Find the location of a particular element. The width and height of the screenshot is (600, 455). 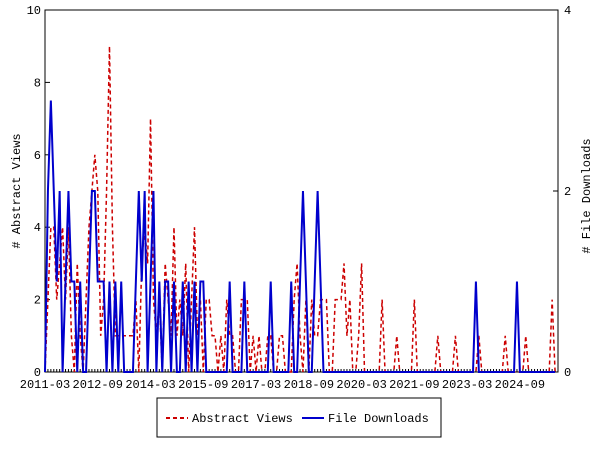

legend-label: File Downloads is located at coordinates (378, 419).